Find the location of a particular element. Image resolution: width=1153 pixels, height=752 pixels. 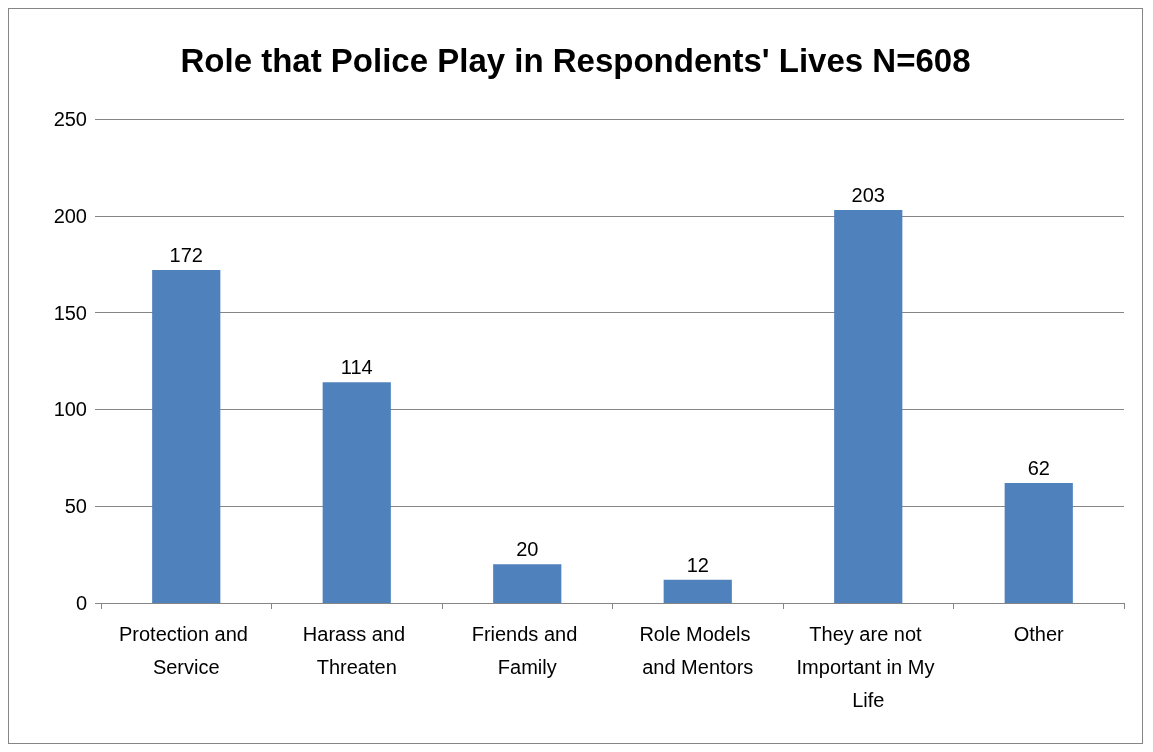

data-label: 12 is located at coordinates (697, 564).